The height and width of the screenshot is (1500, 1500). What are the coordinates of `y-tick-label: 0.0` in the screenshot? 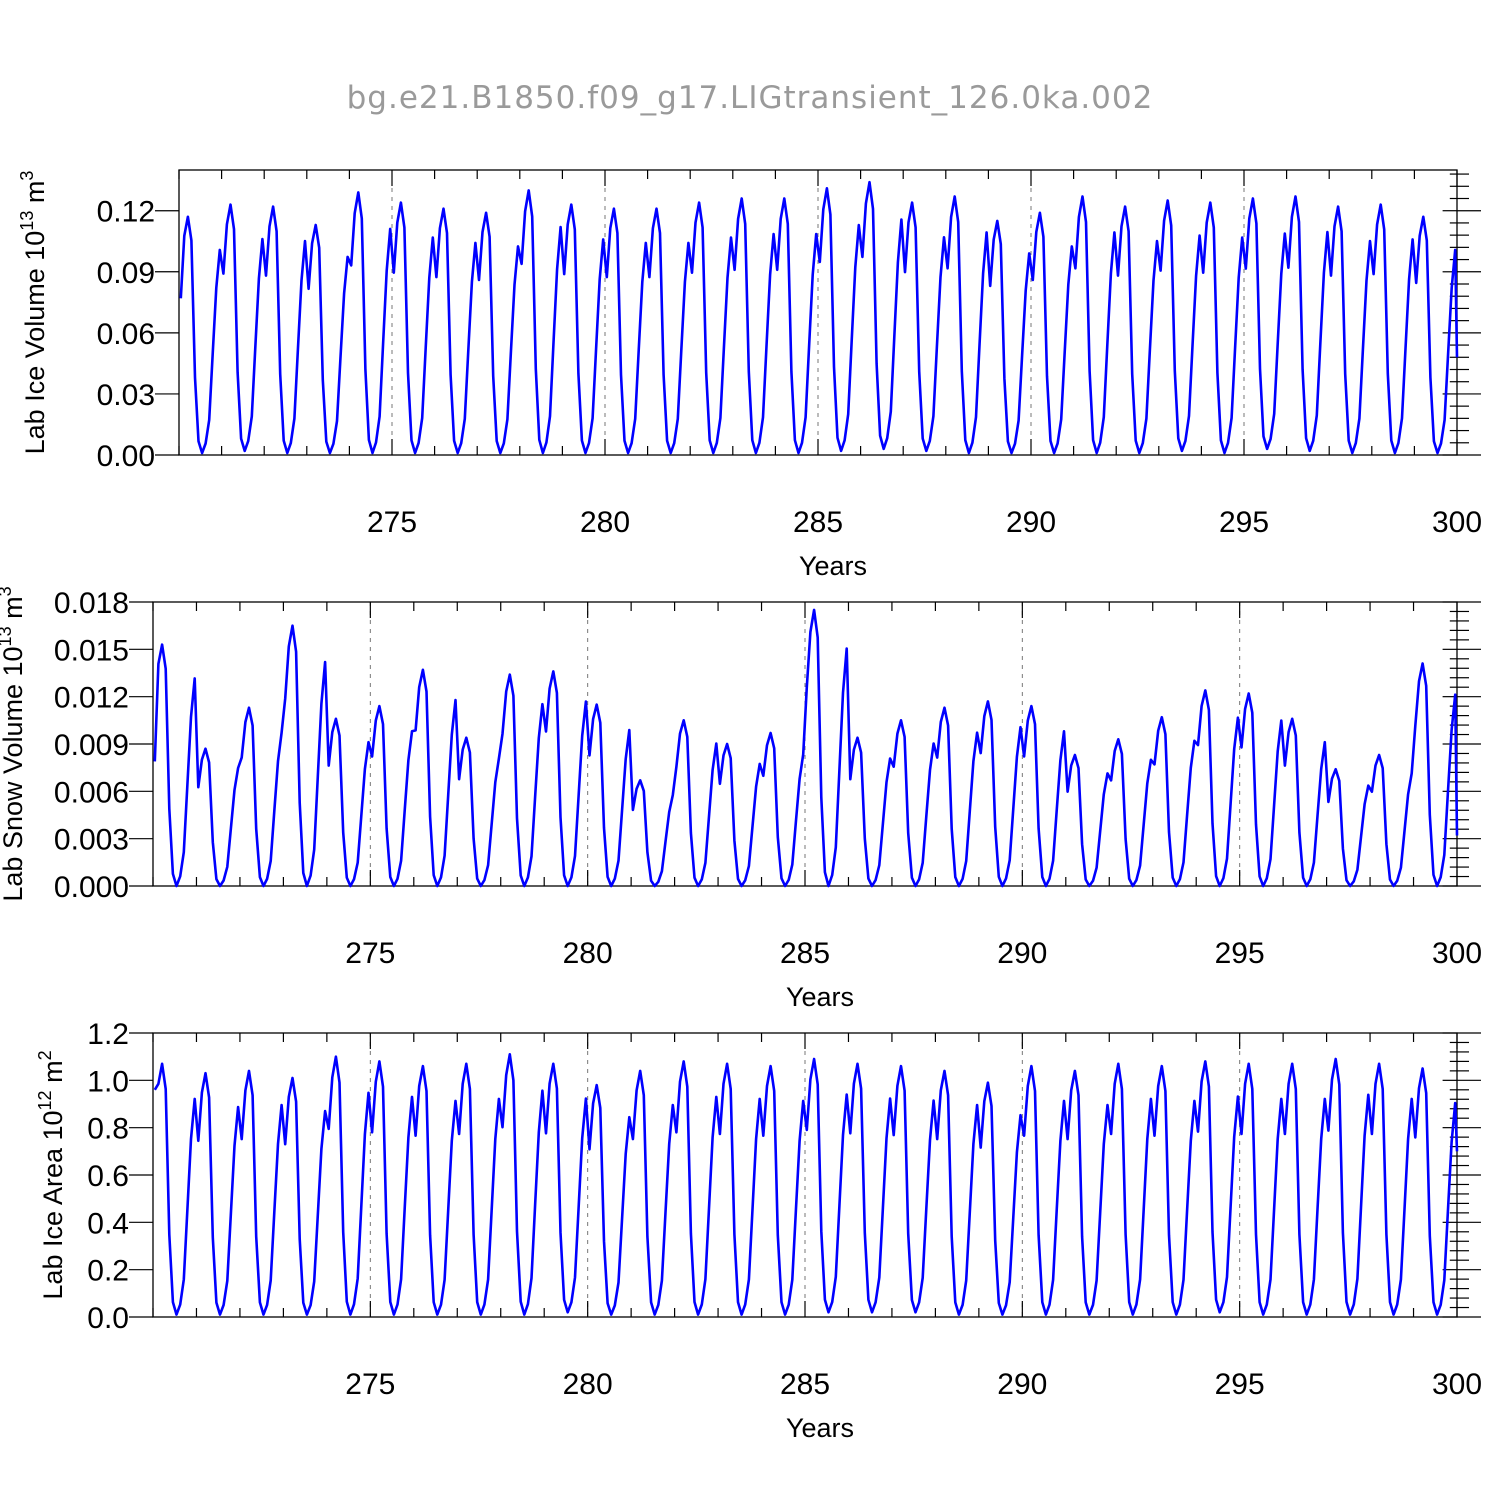 It's located at (108, 1318).